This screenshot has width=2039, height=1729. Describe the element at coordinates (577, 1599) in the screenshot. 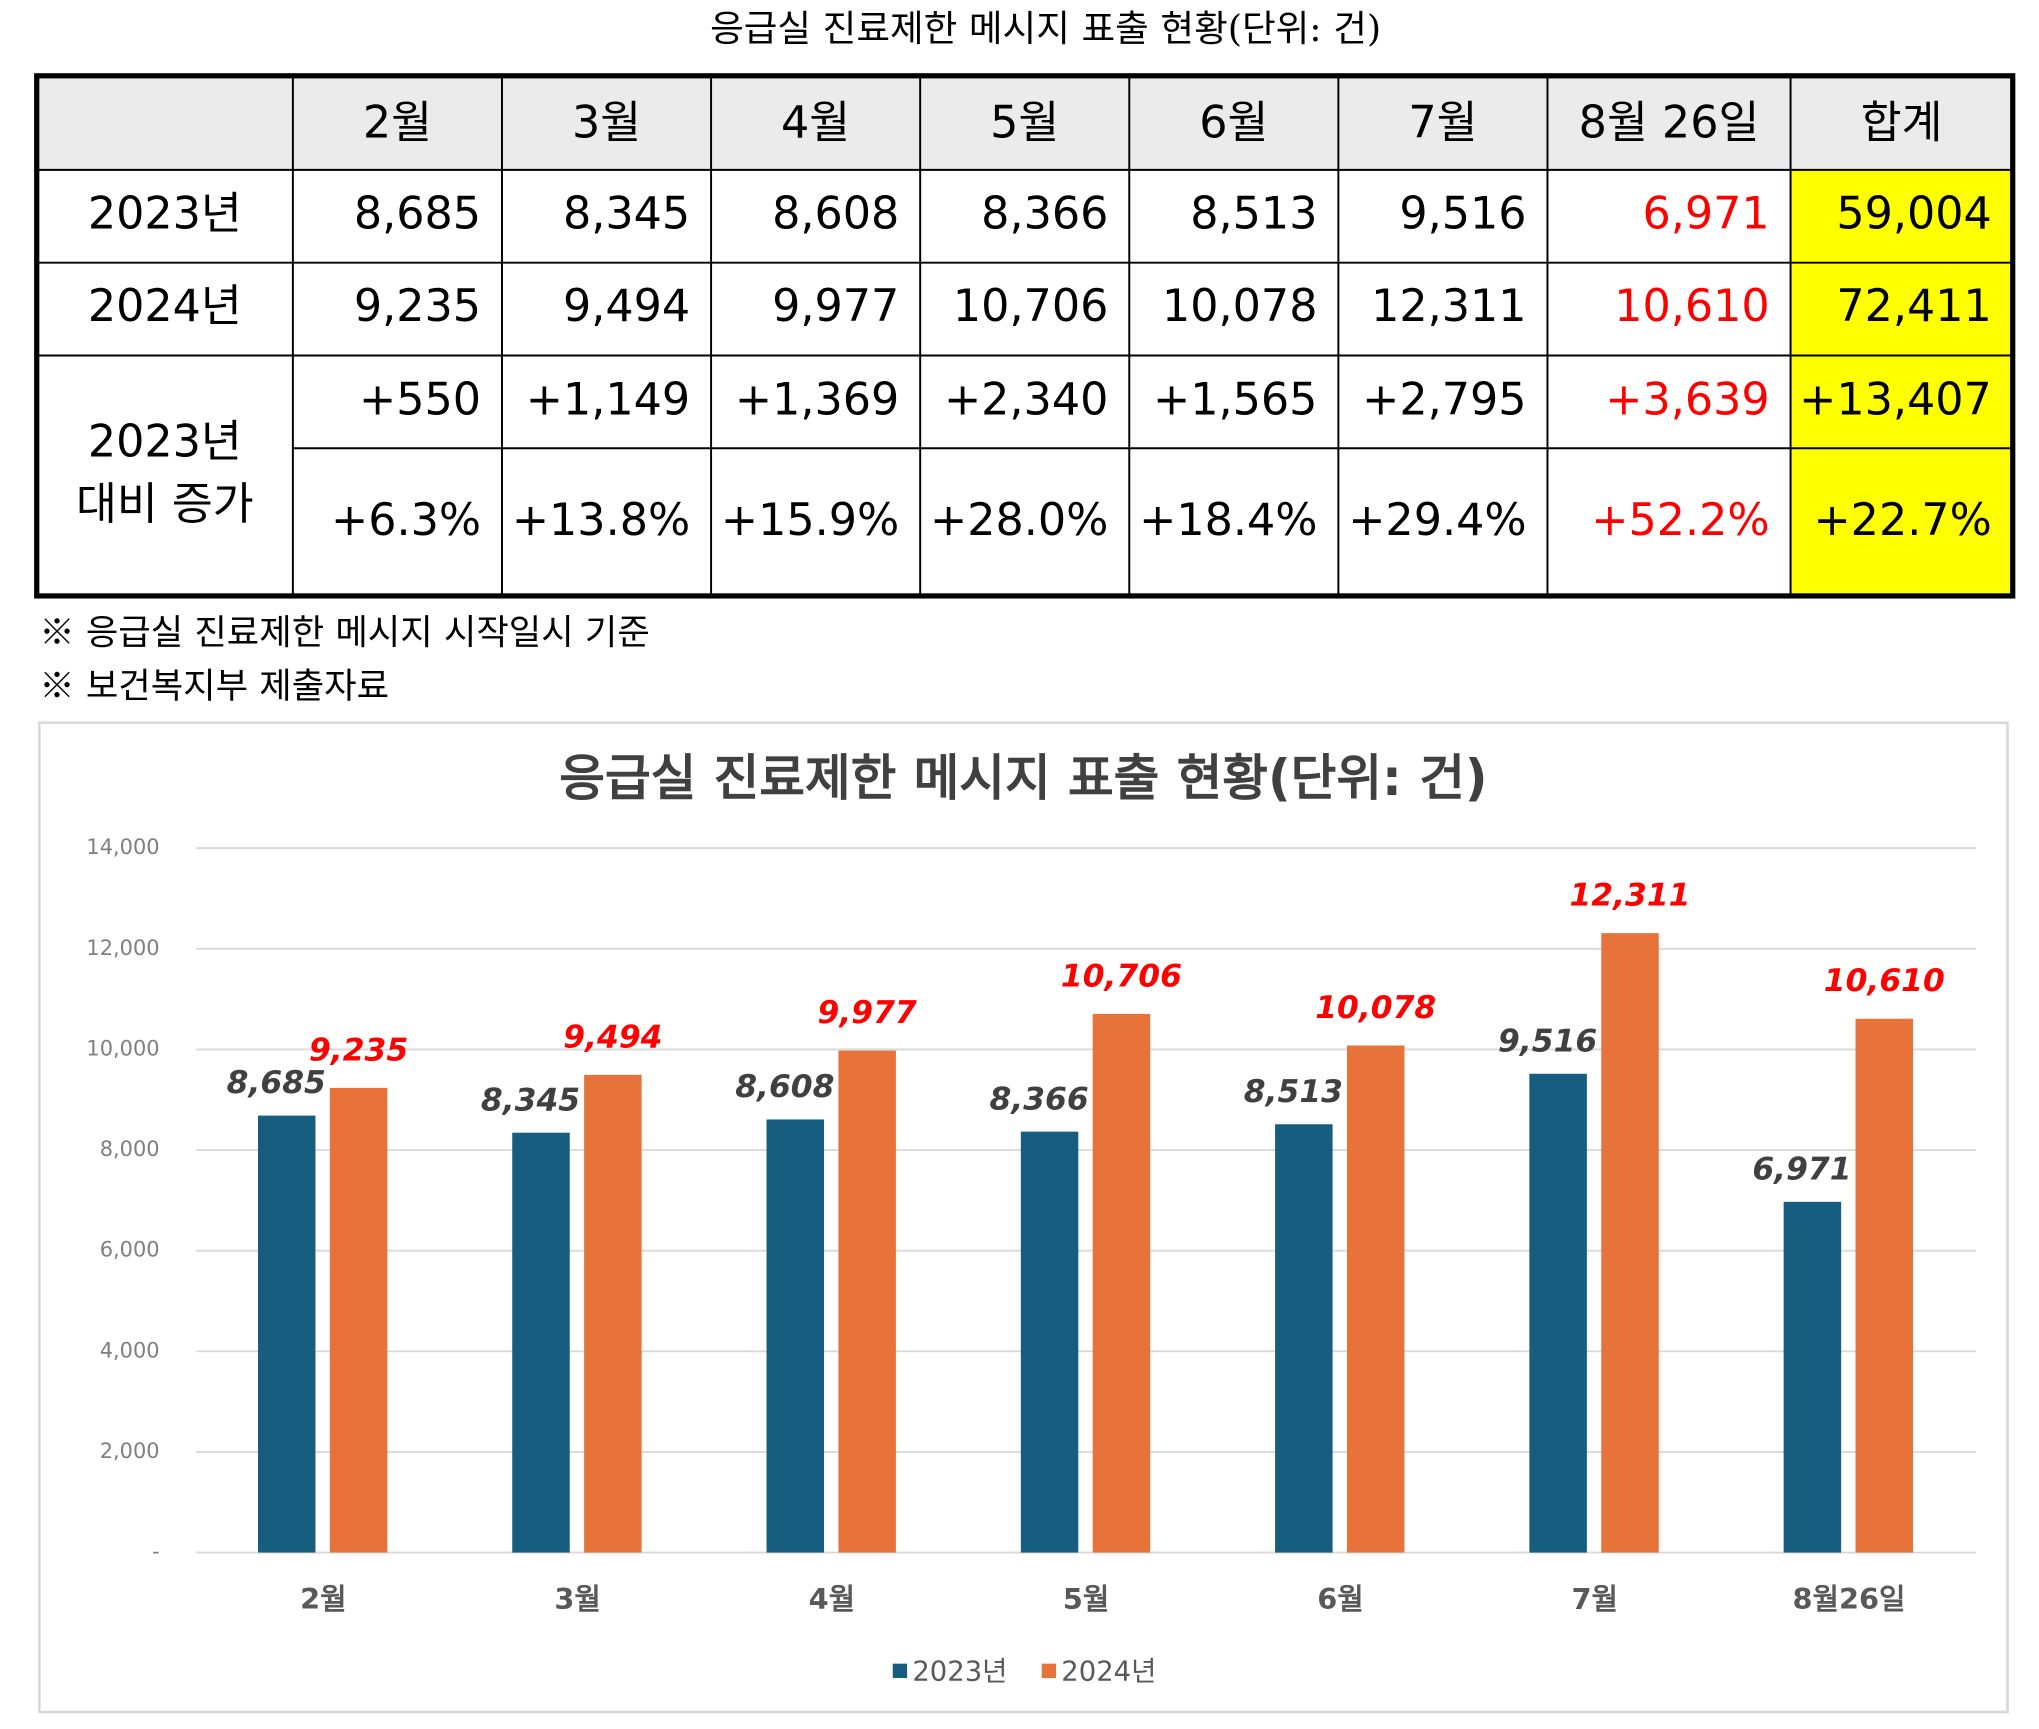

I see `x-tick-label: 3월` at that location.